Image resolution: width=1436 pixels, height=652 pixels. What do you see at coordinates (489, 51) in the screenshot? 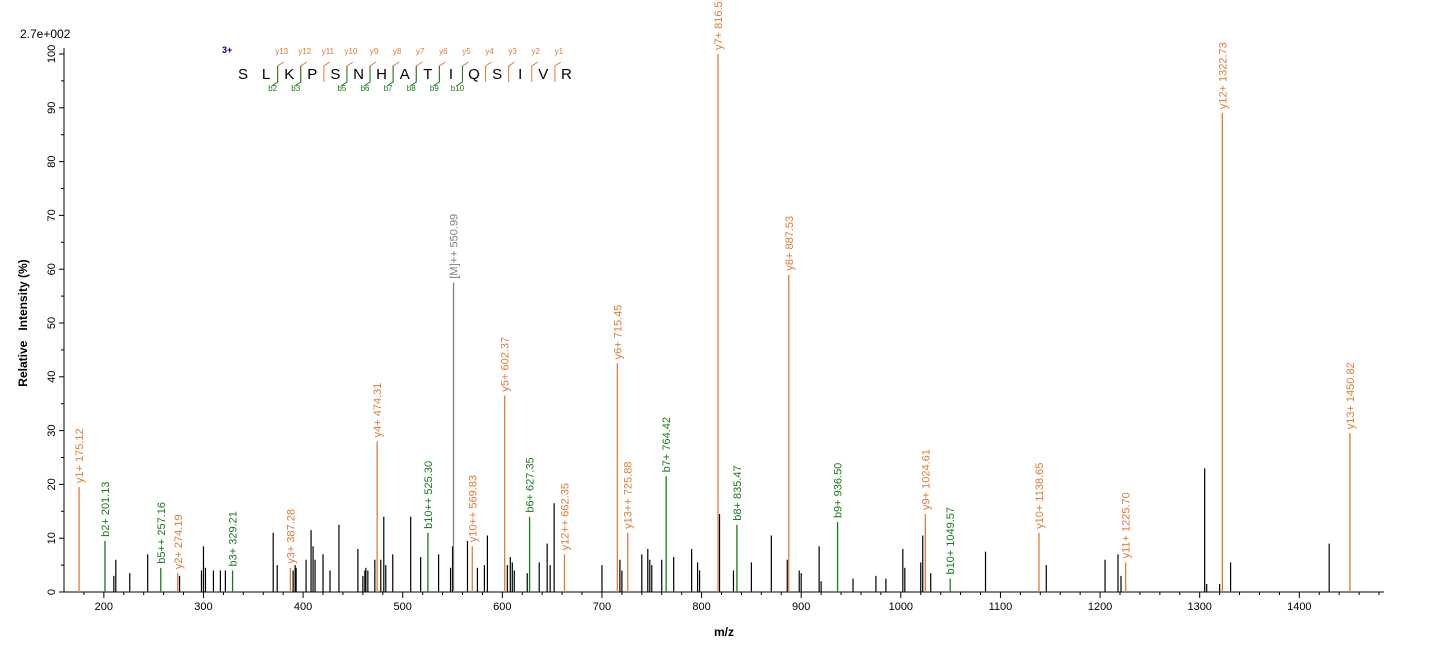
I see `y-fragment-label: y4` at bounding box center [489, 51].